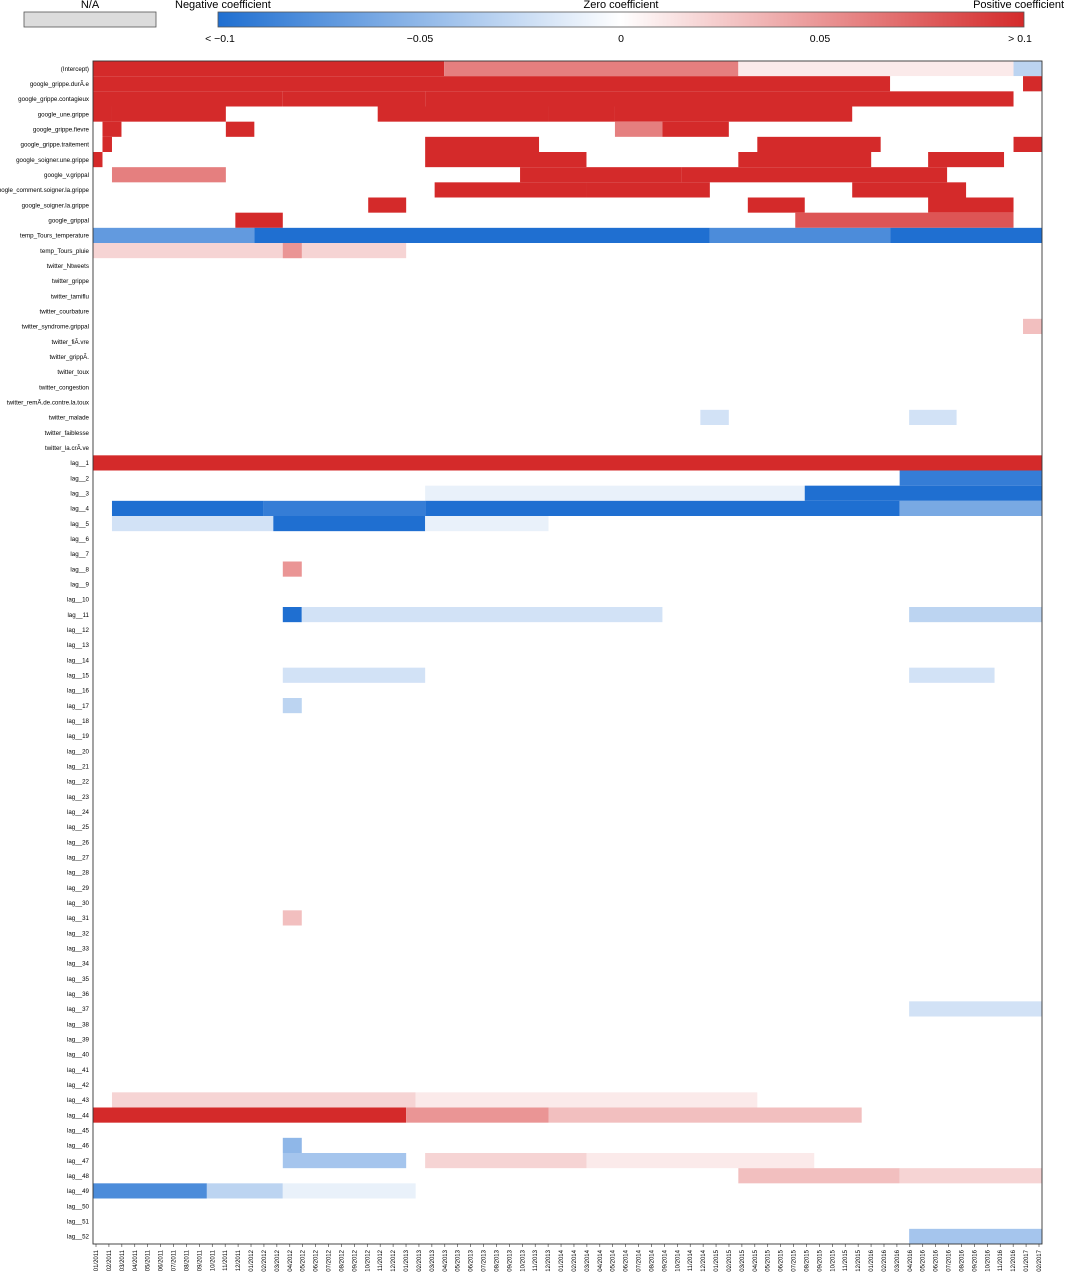 Image resolution: width=1066 pixels, height=1280 pixels. What do you see at coordinates (78, 994) in the screenshot?
I see `row-label: lag__36` at bounding box center [78, 994].